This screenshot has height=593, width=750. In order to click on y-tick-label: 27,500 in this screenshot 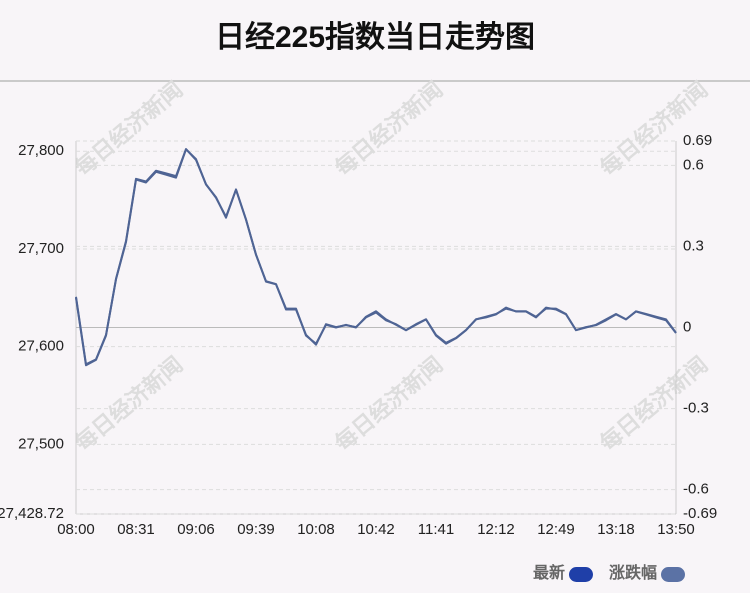, I will do `click(41, 443)`.